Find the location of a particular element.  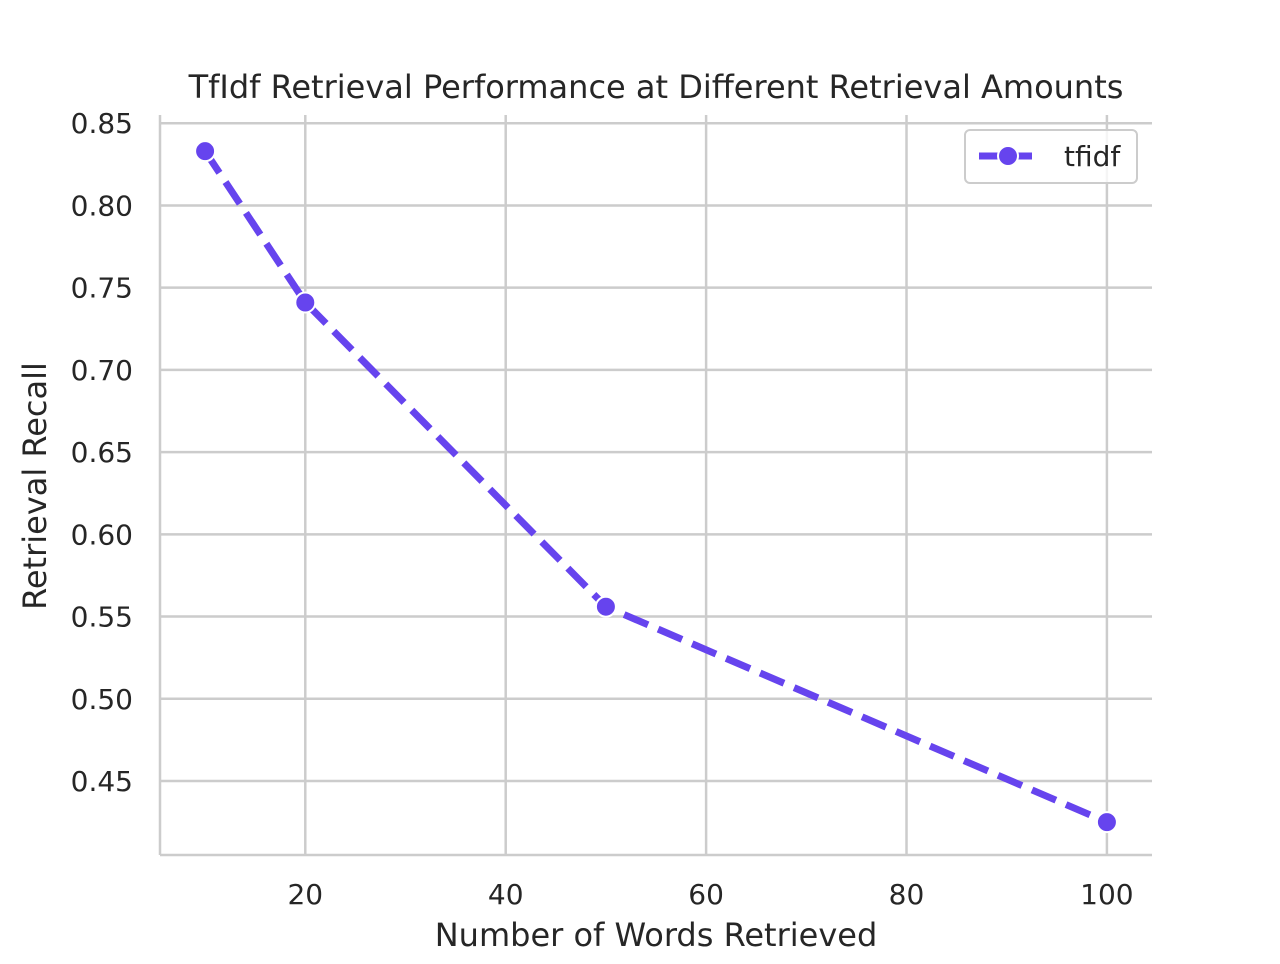

legend-label: tfidf is located at coordinates (1092, 156).